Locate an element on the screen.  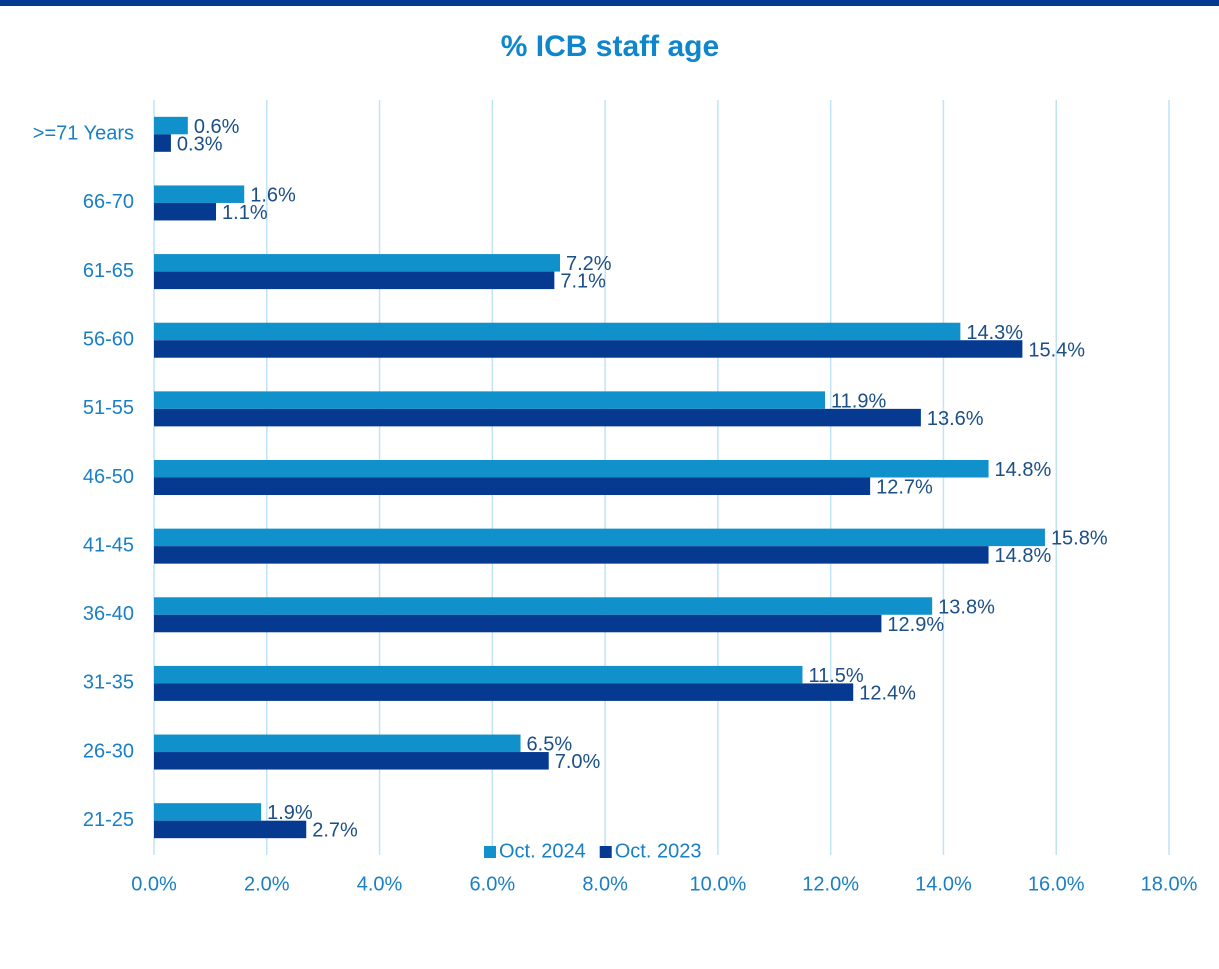
x-tick-label: 14.0% is located at coordinates (943, 884).